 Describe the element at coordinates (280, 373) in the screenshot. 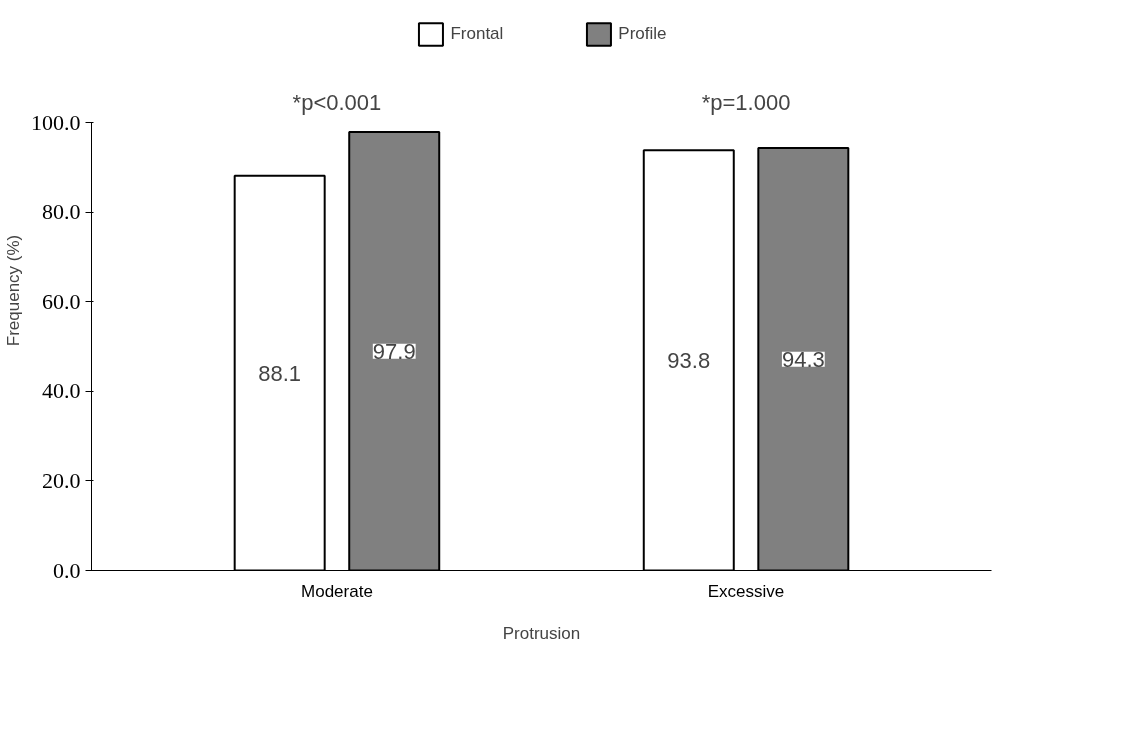

I see `data-label: 88.1` at that location.